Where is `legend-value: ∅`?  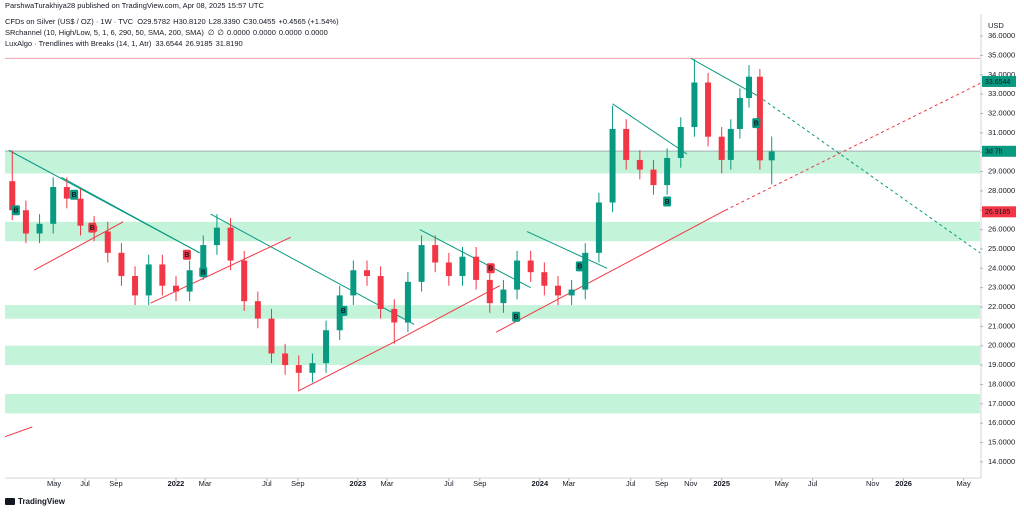
legend-value: ∅ is located at coordinates (220, 32).